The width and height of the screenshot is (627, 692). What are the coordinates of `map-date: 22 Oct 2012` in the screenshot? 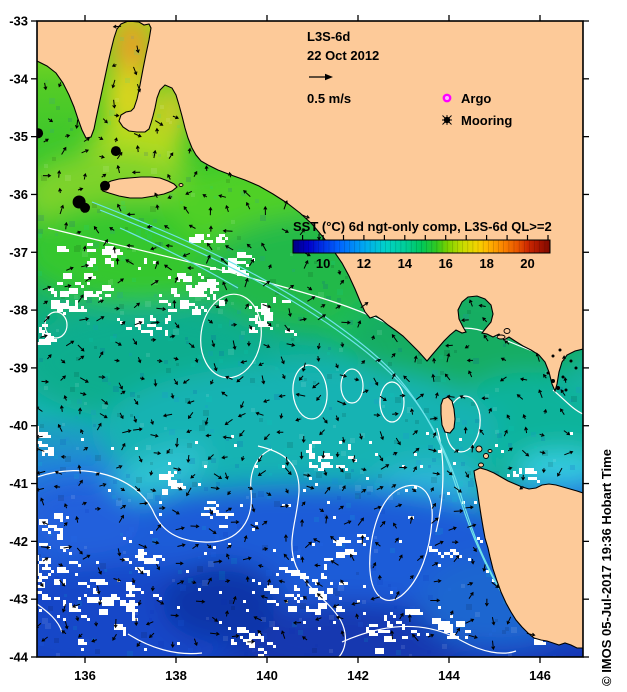 It's located at (343, 55).